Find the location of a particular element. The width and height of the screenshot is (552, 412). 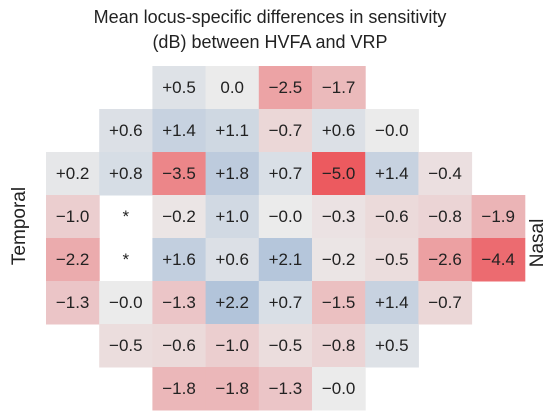

cell-label: −0.7 is located at coordinates (445, 302).